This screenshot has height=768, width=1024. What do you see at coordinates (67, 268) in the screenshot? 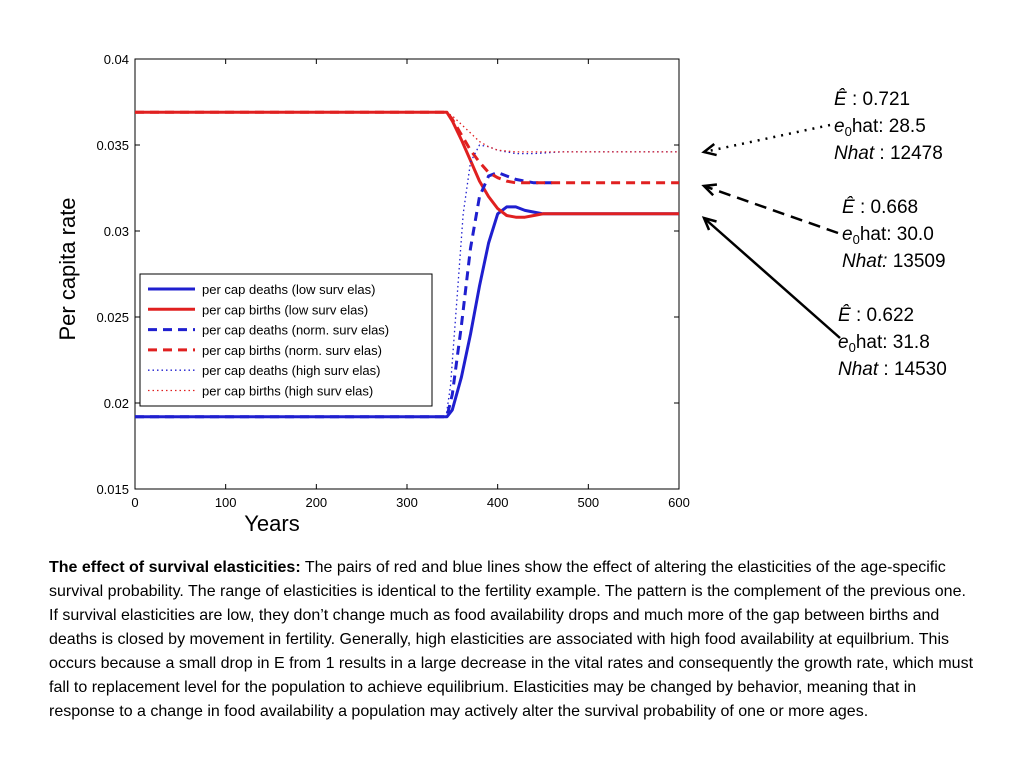
I see `y-axis-label: Per capita rate` at bounding box center [67, 268].